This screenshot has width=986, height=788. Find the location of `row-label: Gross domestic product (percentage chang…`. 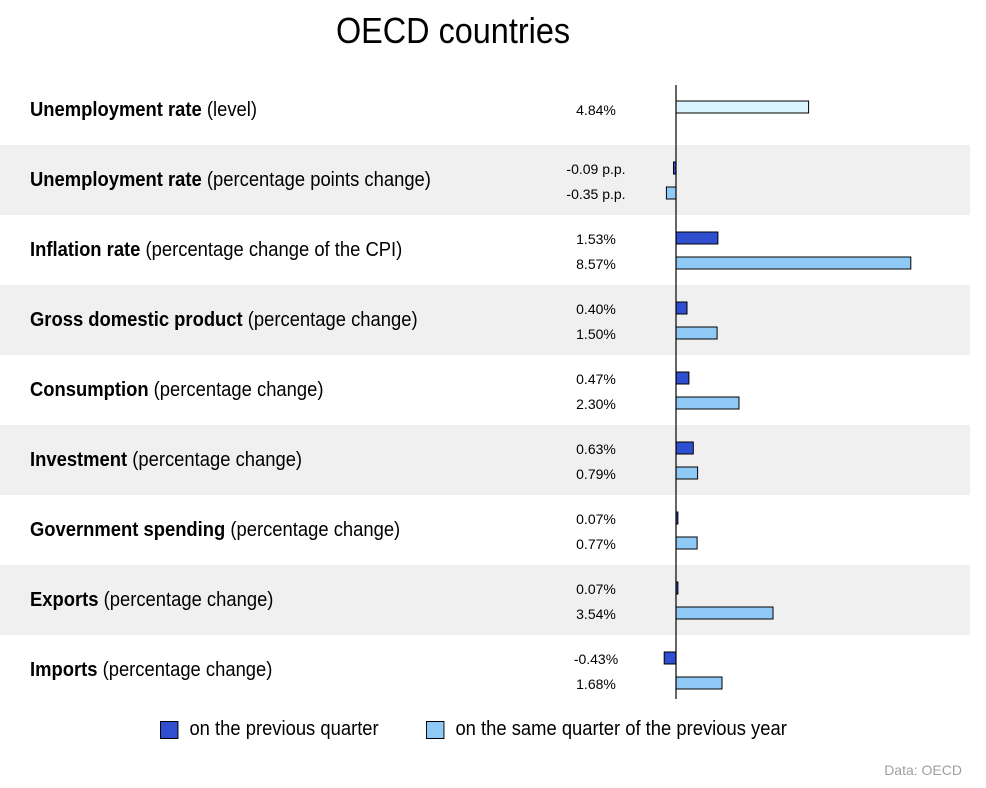

row-label: Gross domestic product (percentage chang… is located at coordinates (224, 320).